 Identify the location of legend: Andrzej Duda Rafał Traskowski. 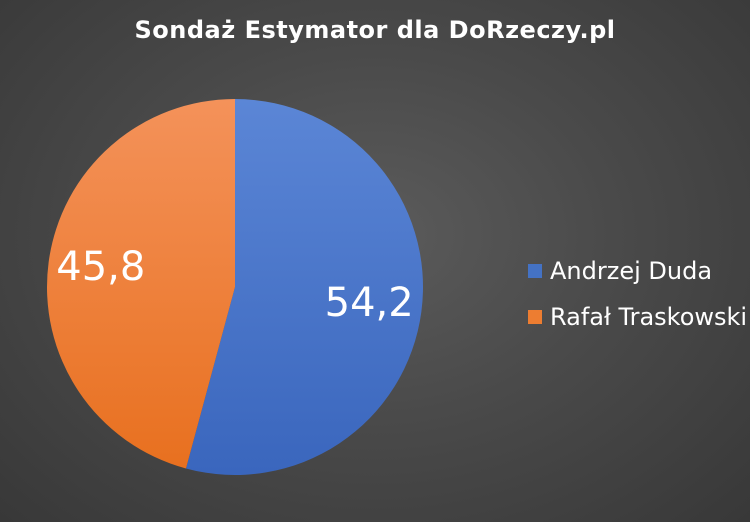
(637, 294).